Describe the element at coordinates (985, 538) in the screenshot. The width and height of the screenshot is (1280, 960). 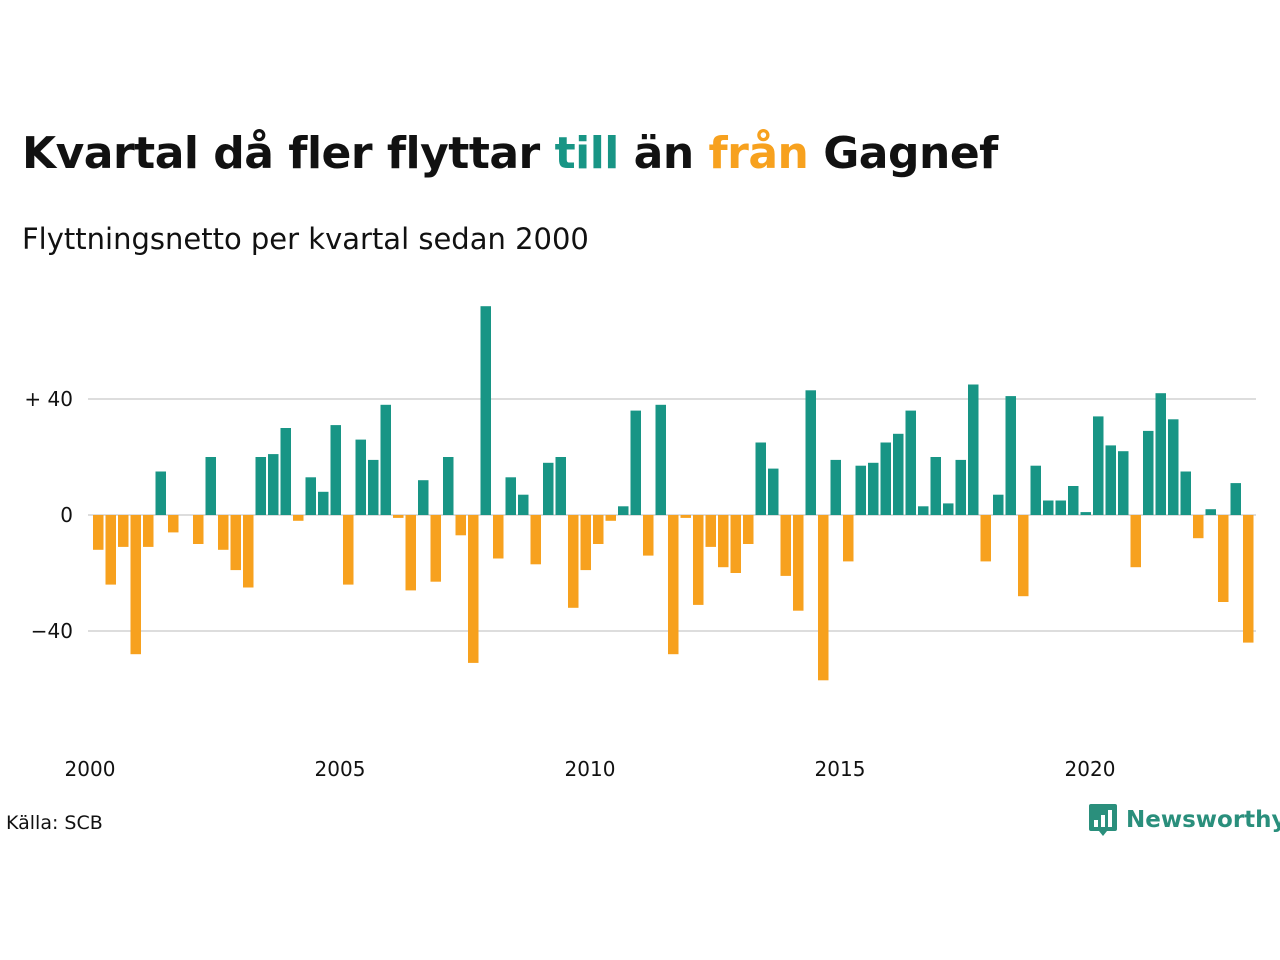
I see `bar-2017K4` at that location.